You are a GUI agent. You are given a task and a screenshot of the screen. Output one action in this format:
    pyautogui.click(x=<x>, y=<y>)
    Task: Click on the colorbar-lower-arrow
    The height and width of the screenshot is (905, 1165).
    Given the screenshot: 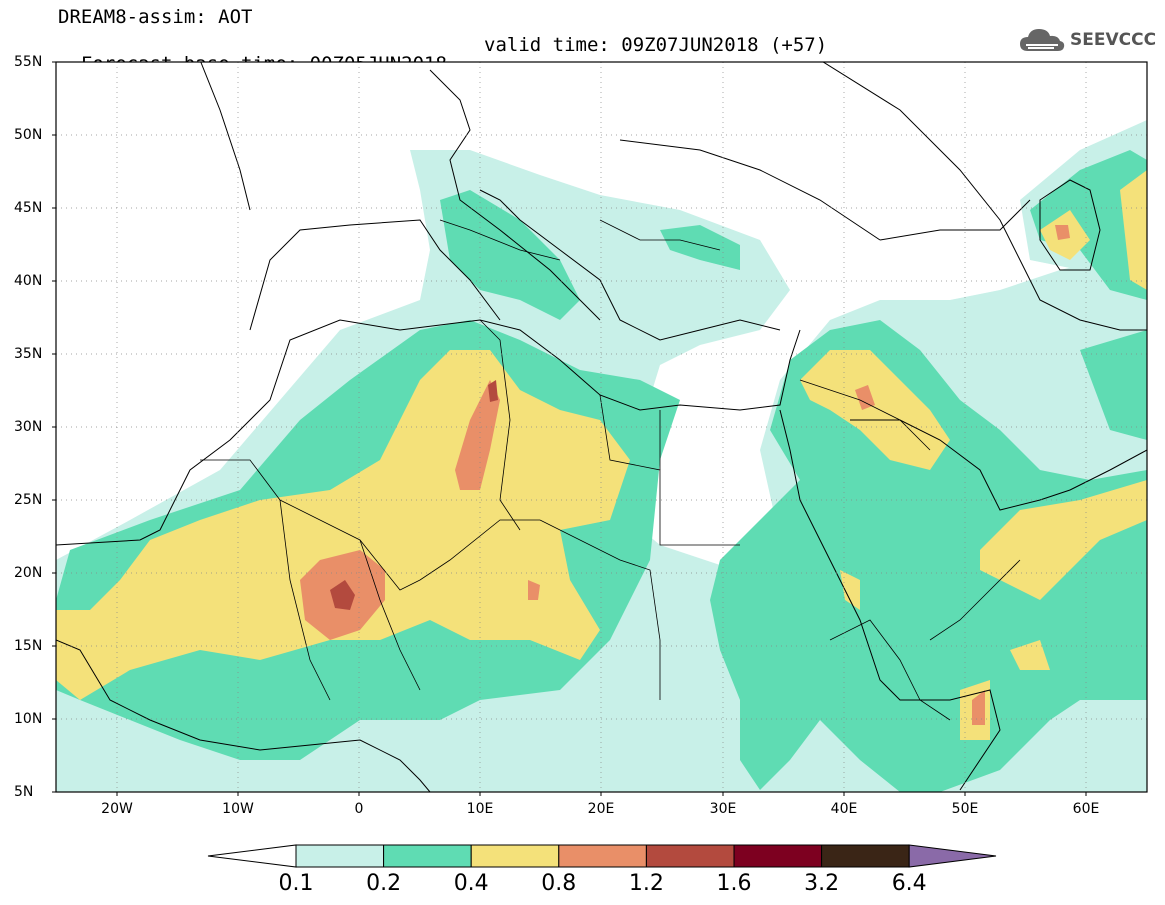 What is the action you would take?
    pyautogui.click(x=252, y=856)
    